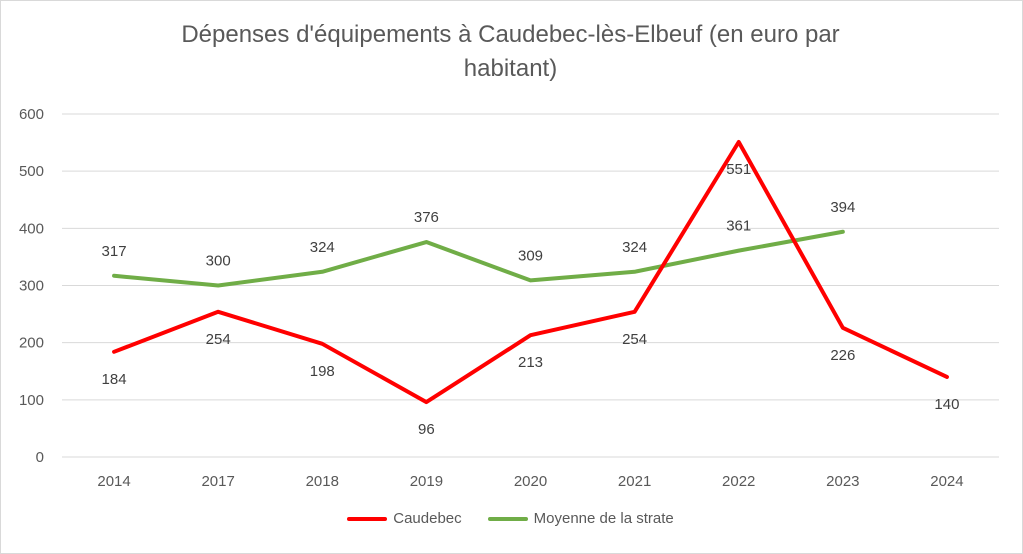 The height and width of the screenshot is (554, 1023). I want to click on data-label-caudebec-2022: 551, so click(738, 169).